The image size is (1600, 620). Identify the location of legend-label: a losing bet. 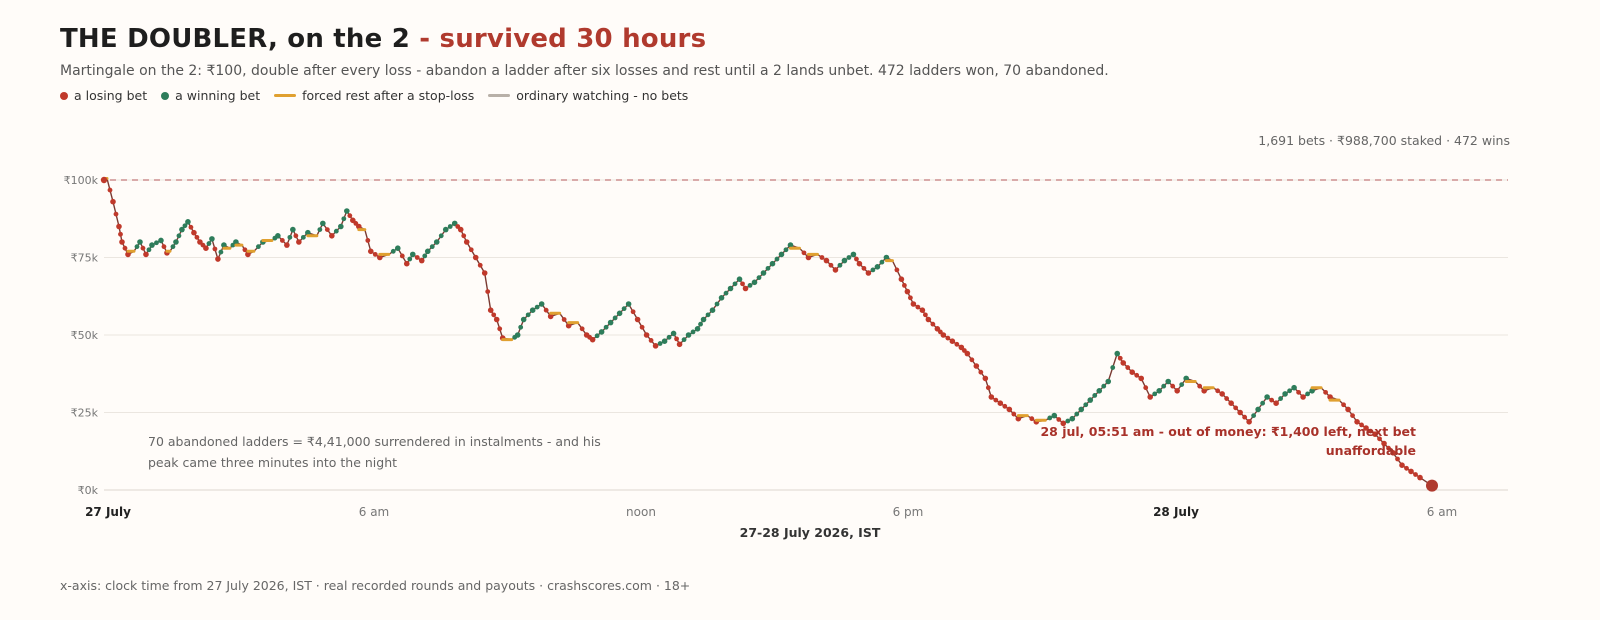
(111, 95).